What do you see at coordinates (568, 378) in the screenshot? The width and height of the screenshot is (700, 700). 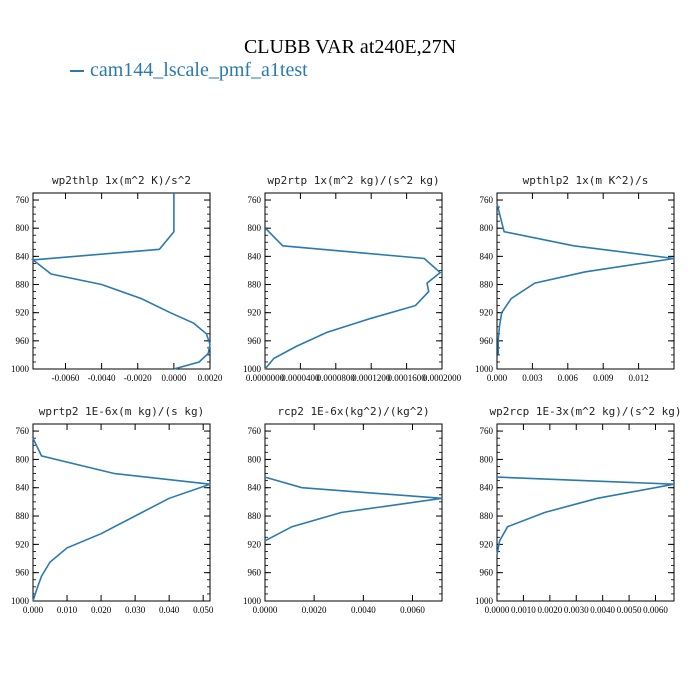 I see `x-tick-label: 0.006` at bounding box center [568, 378].